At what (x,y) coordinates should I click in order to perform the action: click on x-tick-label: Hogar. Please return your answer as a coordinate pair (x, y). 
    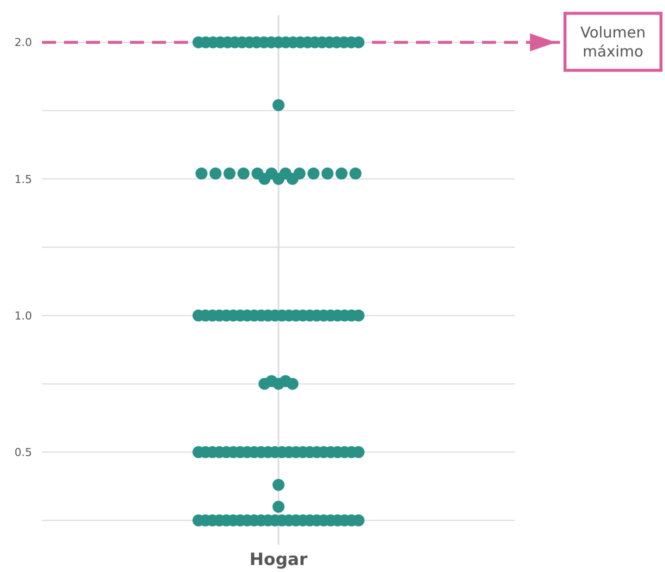
    Looking at the image, I should click on (279, 560).